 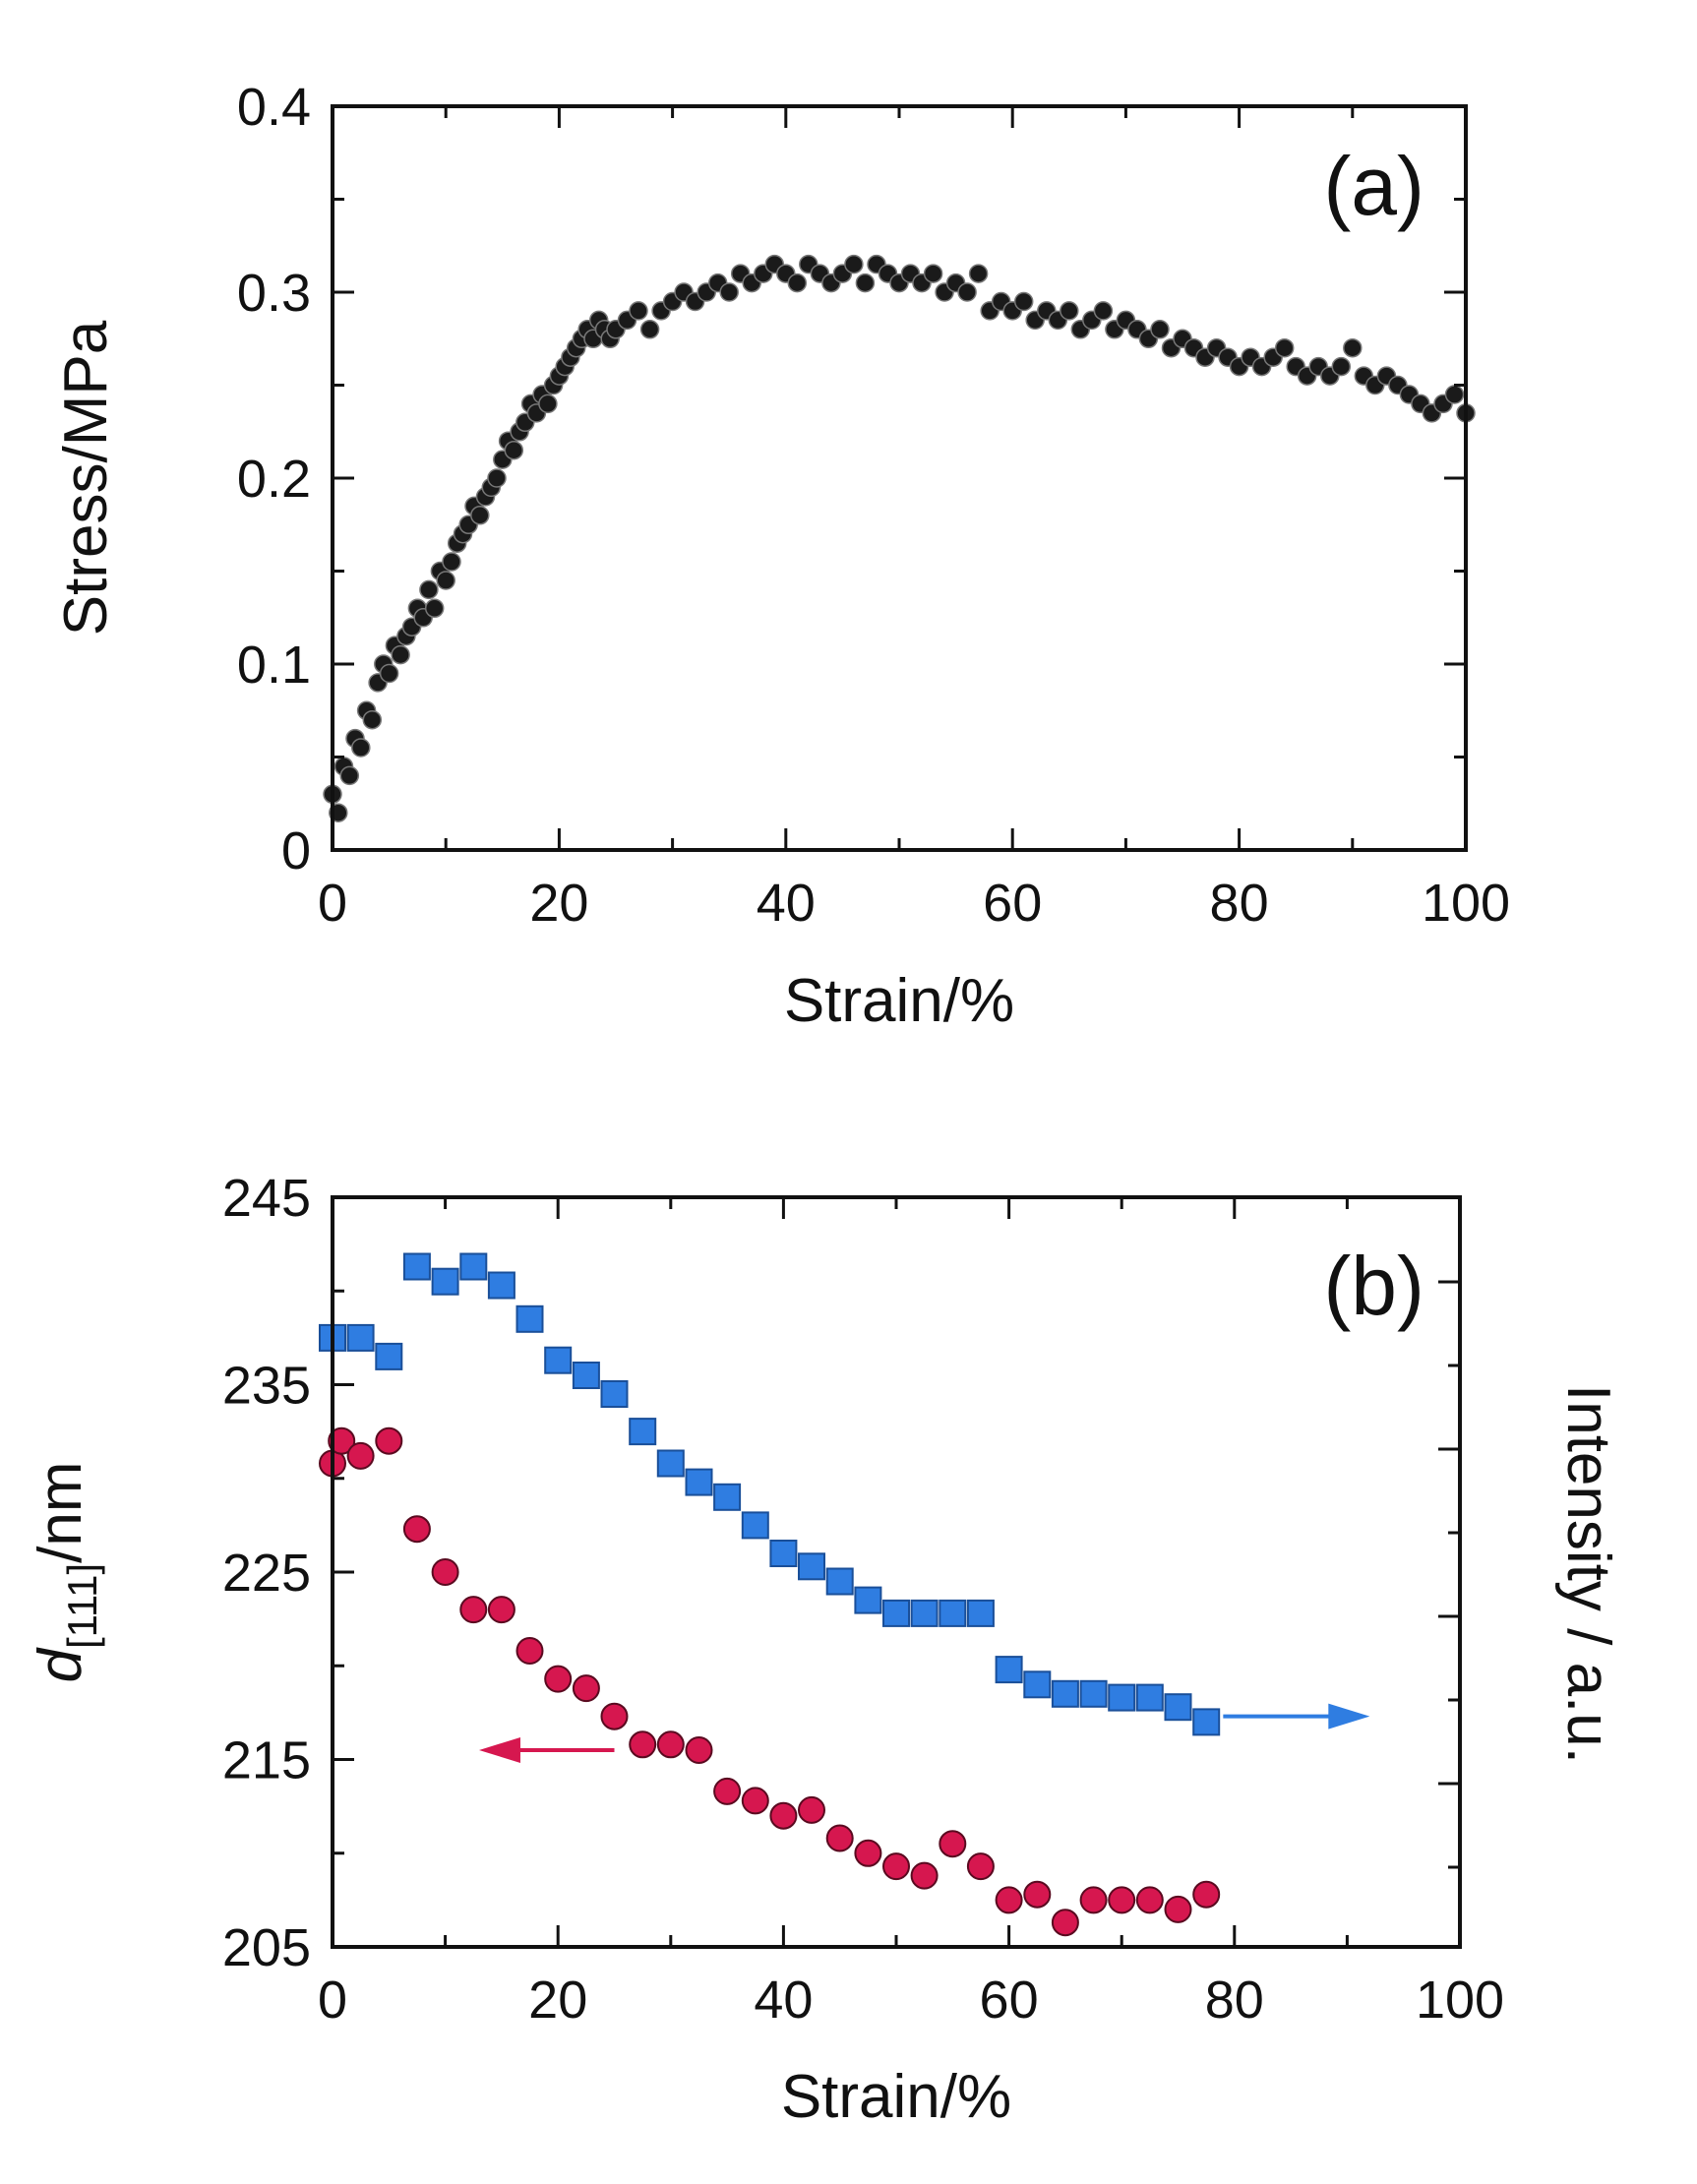 I want to click on panel-a-xtick-labels: 0 20 40 60 80 100, so click(x=914, y=903).